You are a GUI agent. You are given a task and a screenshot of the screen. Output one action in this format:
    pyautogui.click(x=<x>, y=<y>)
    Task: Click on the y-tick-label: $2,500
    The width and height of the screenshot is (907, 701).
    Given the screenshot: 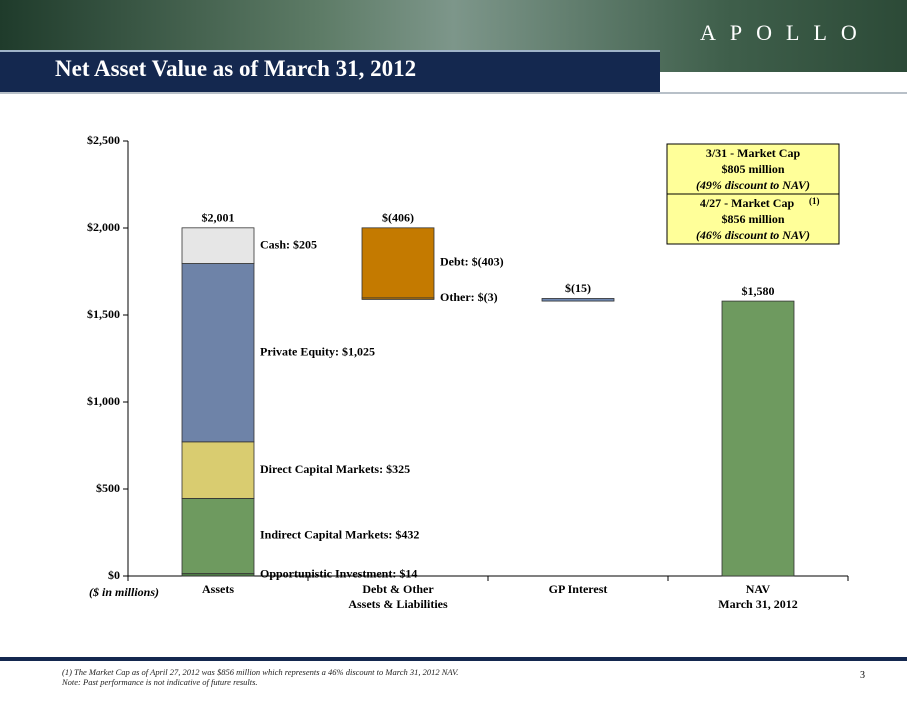 What is the action you would take?
    pyautogui.click(x=103, y=140)
    